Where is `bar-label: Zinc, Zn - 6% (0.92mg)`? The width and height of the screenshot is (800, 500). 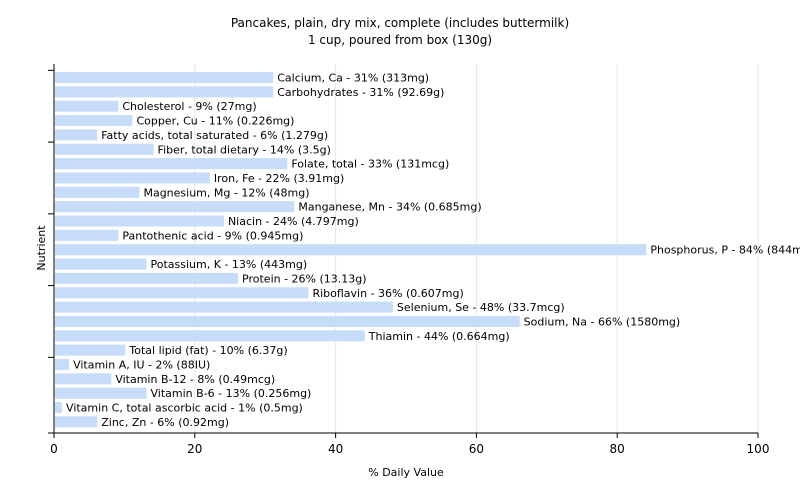 bar-label: Zinc, Zn - 6% (0.92mg) is located at coordinates (165, 422).